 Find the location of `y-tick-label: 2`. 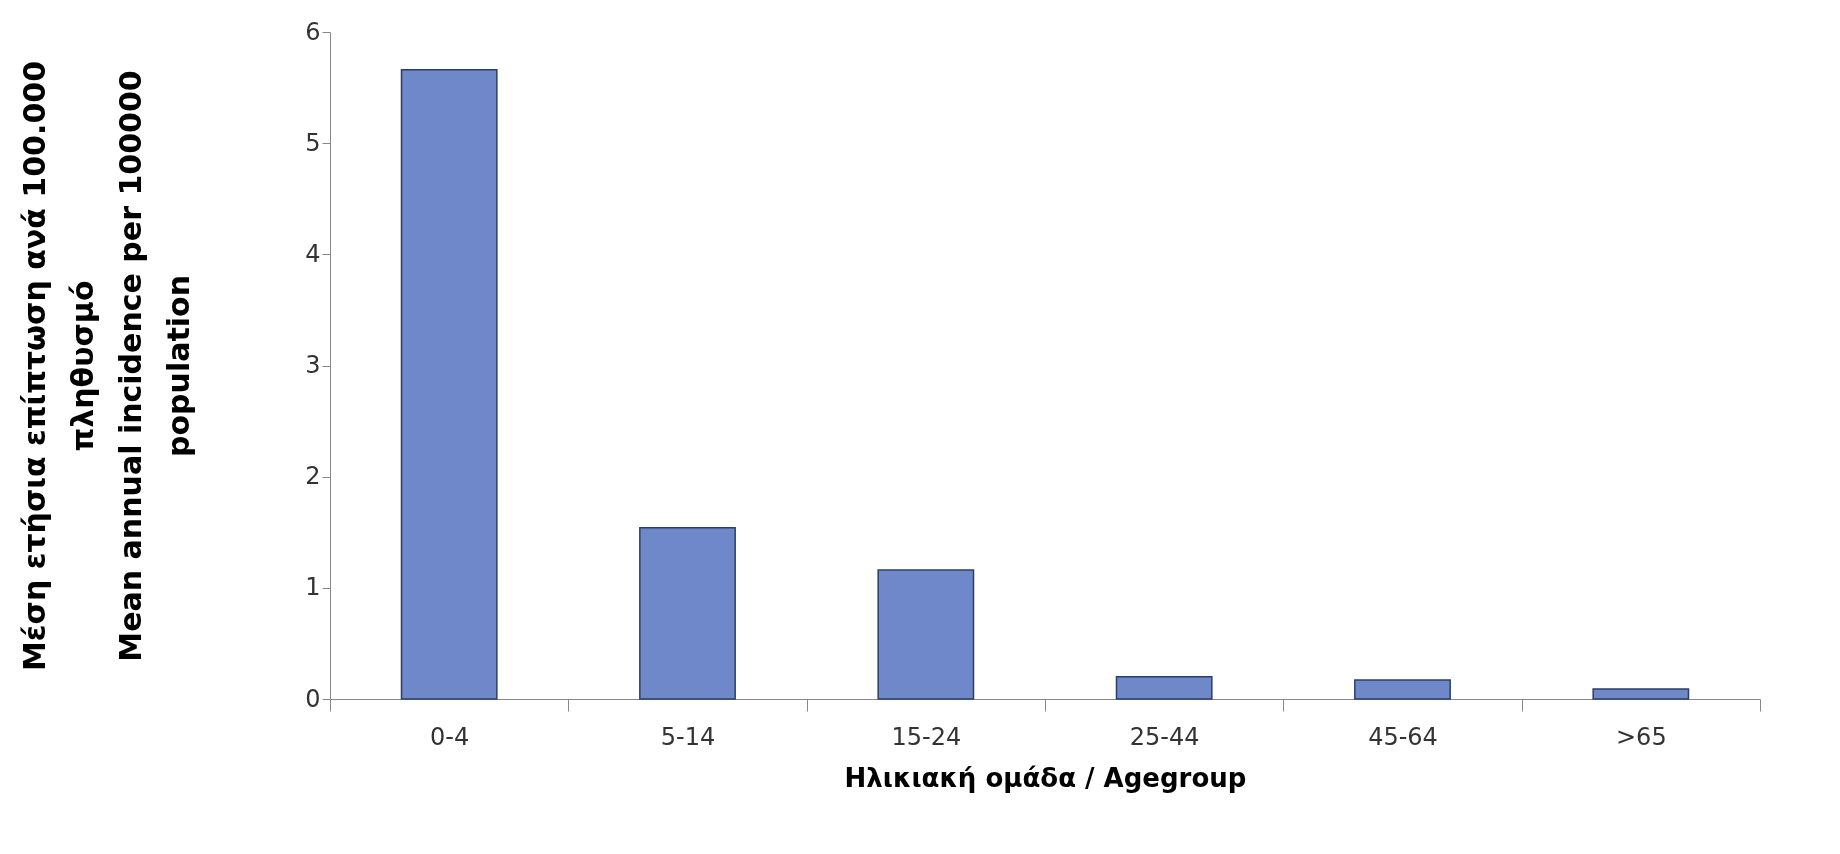

y-tick-label: 2 is located at coordinates (313, 476).